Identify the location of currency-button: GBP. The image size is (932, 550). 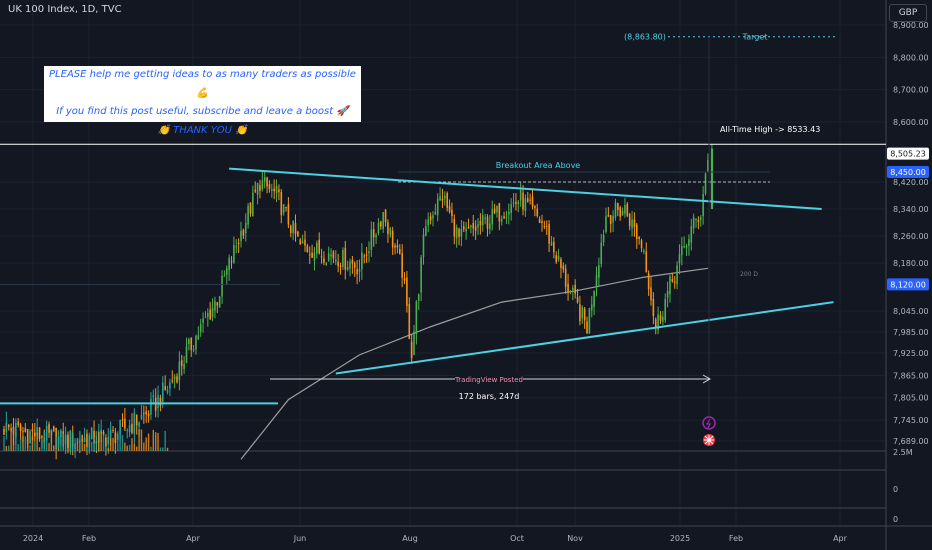
(908, 13).